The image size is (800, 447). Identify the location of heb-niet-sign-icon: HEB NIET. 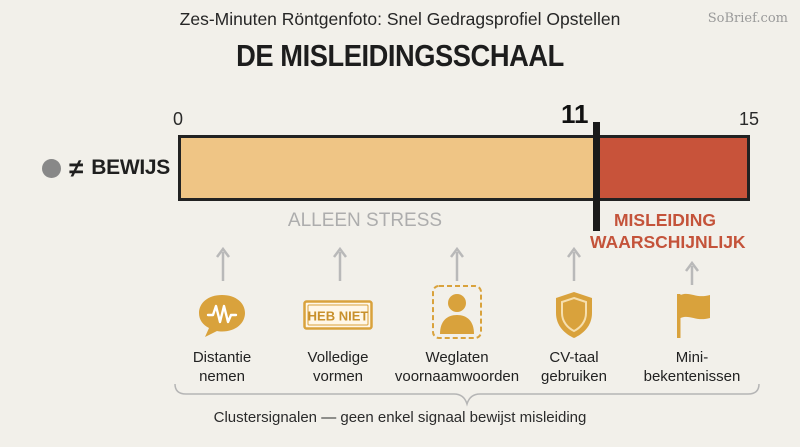
(338, 315).